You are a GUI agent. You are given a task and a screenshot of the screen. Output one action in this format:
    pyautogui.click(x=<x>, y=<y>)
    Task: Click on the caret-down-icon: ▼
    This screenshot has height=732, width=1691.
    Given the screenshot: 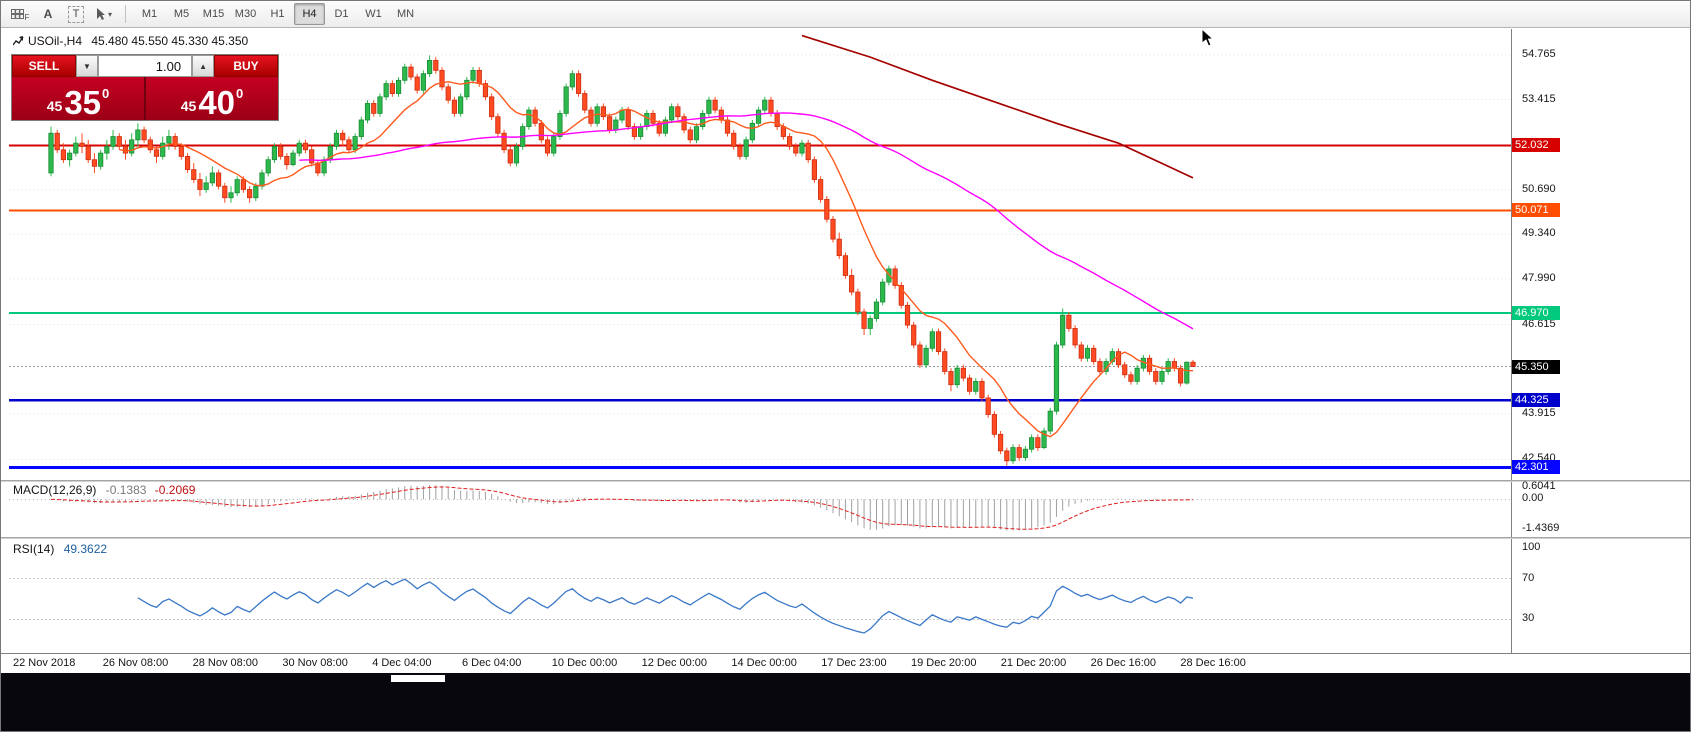 What is the action you would take?
    pyautogui.click(x=87, y=66)
    